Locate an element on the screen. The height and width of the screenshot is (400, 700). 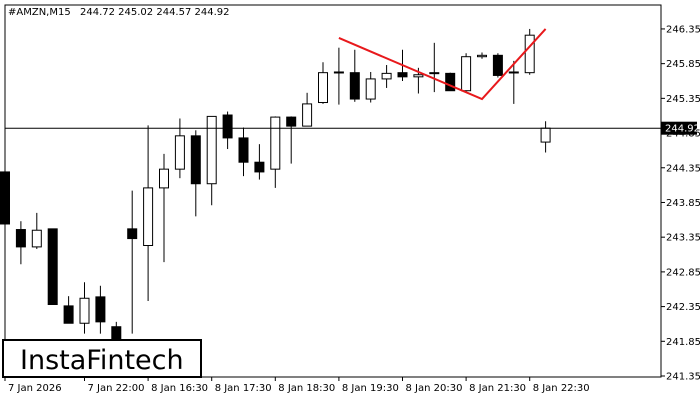
current-price-label: 244.92 is located at coordinates (682, 129).